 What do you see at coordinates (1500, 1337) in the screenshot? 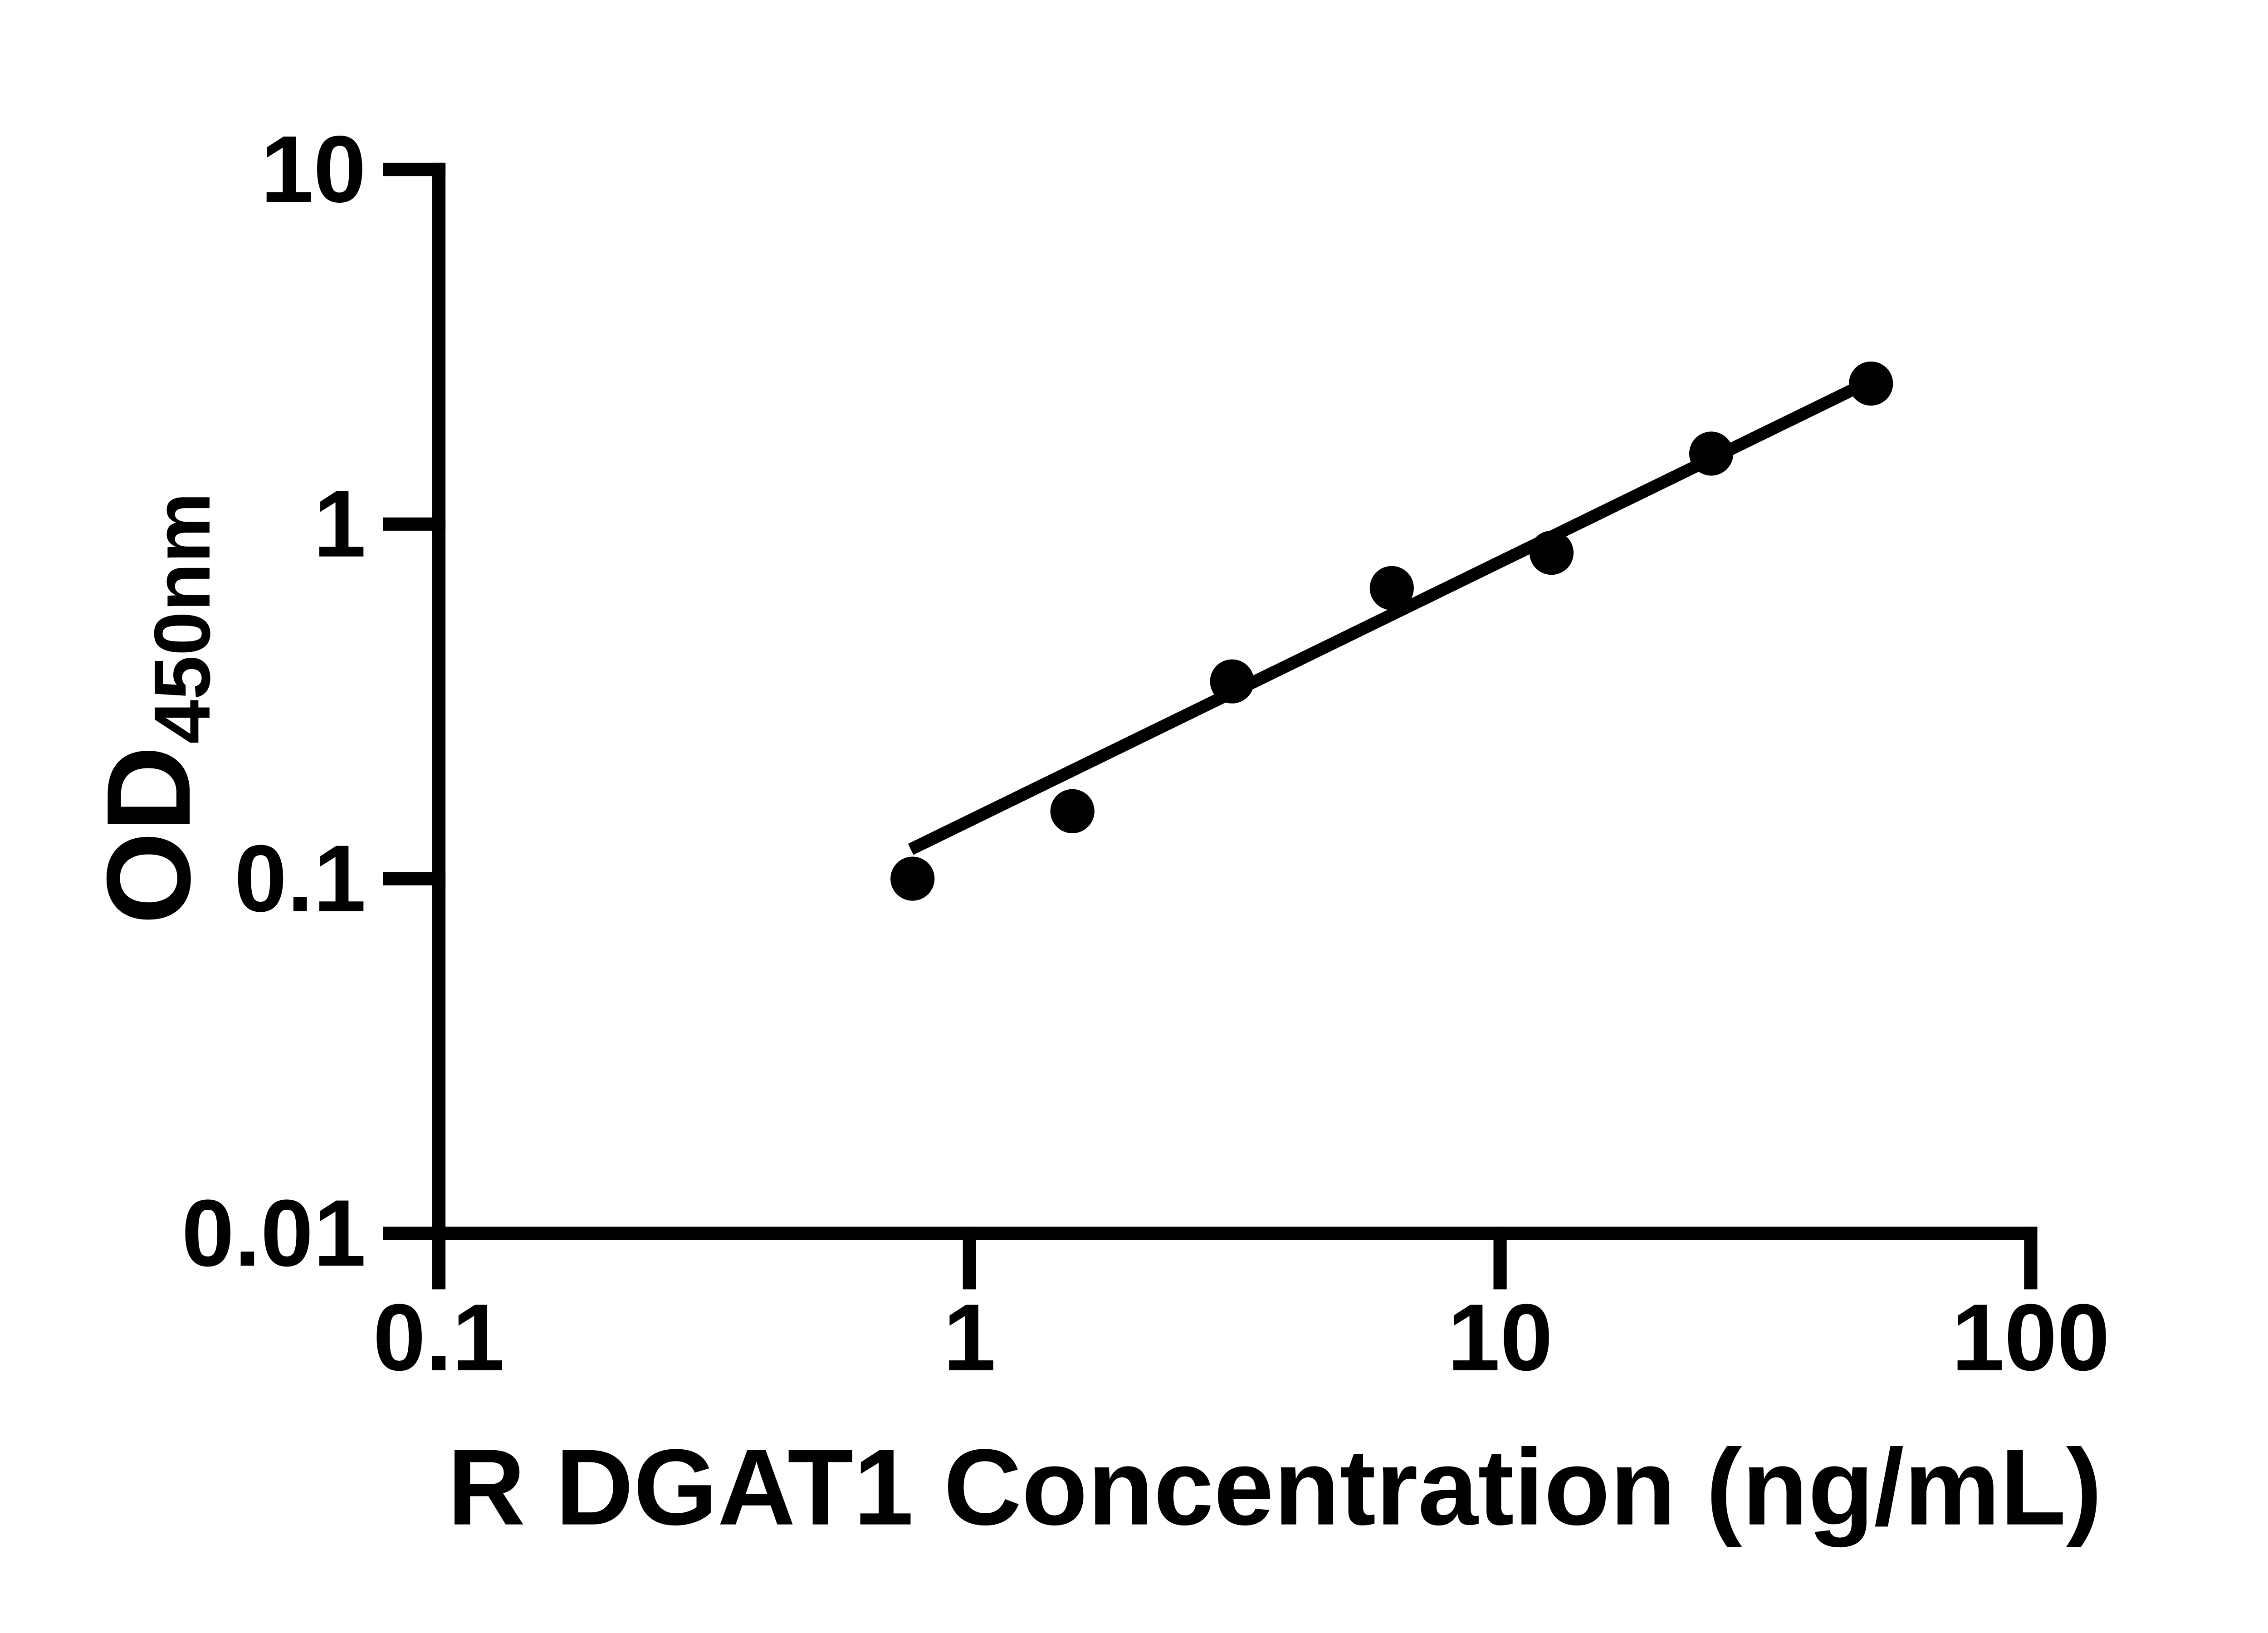
I see `x-tick-label: 10` at bounding box center [1500, 1337].